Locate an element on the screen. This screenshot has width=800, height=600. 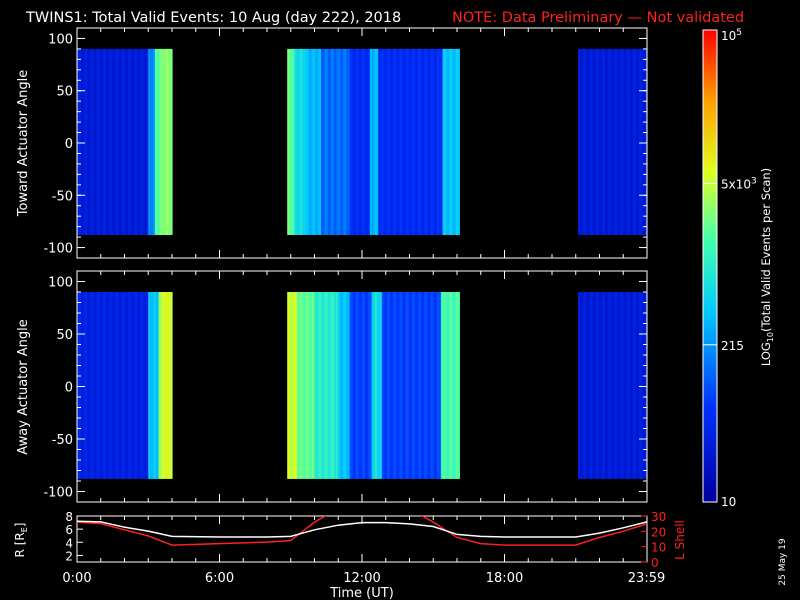
x-tick-label: 6:00 is located at coordinates (219, 578).